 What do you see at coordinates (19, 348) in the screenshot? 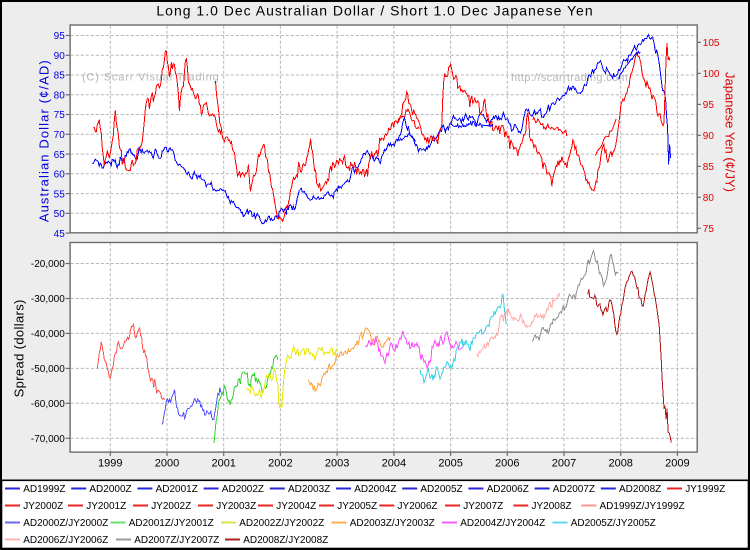
I see `svg-text: Spread (dollars)` at bounding box center [19, 348].